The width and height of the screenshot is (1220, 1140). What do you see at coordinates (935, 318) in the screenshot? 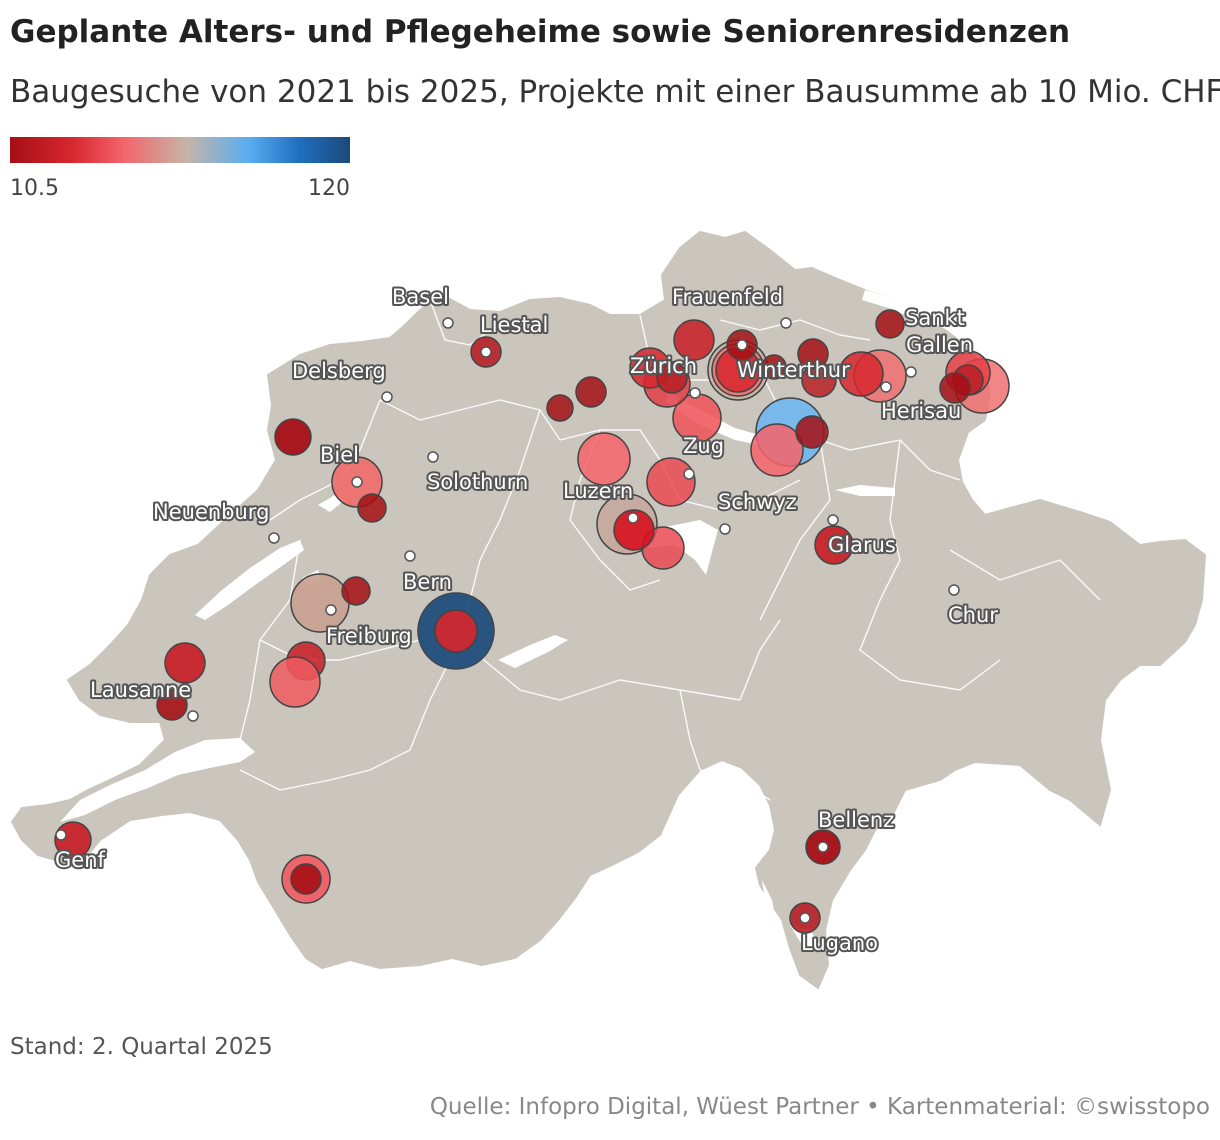
I see `city-label-sankt: Sankt` at bounding box center [935, 318].